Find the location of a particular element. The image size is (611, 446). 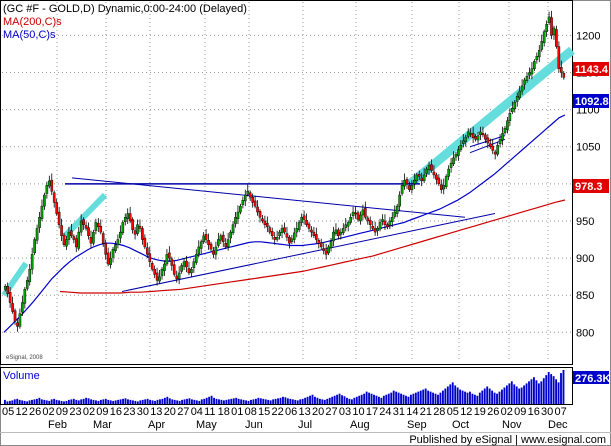

price-tick-label: 900 is located at coordinates (585, 259).